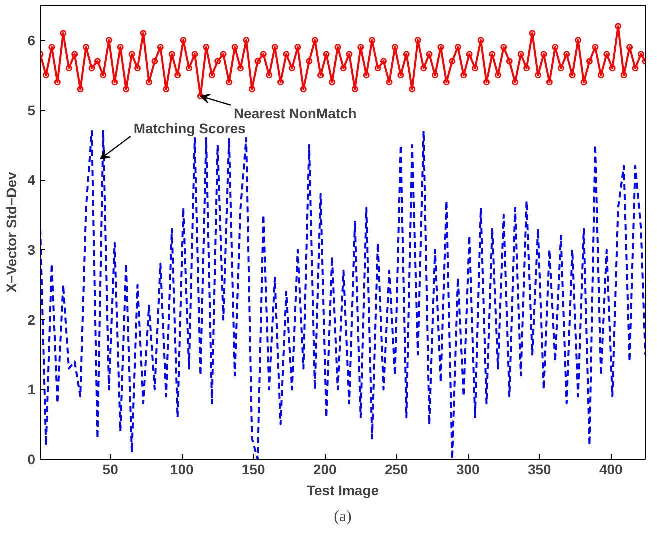  I want to click on y-axis-title: X−Vector Std−Dev, so click(12, 232).